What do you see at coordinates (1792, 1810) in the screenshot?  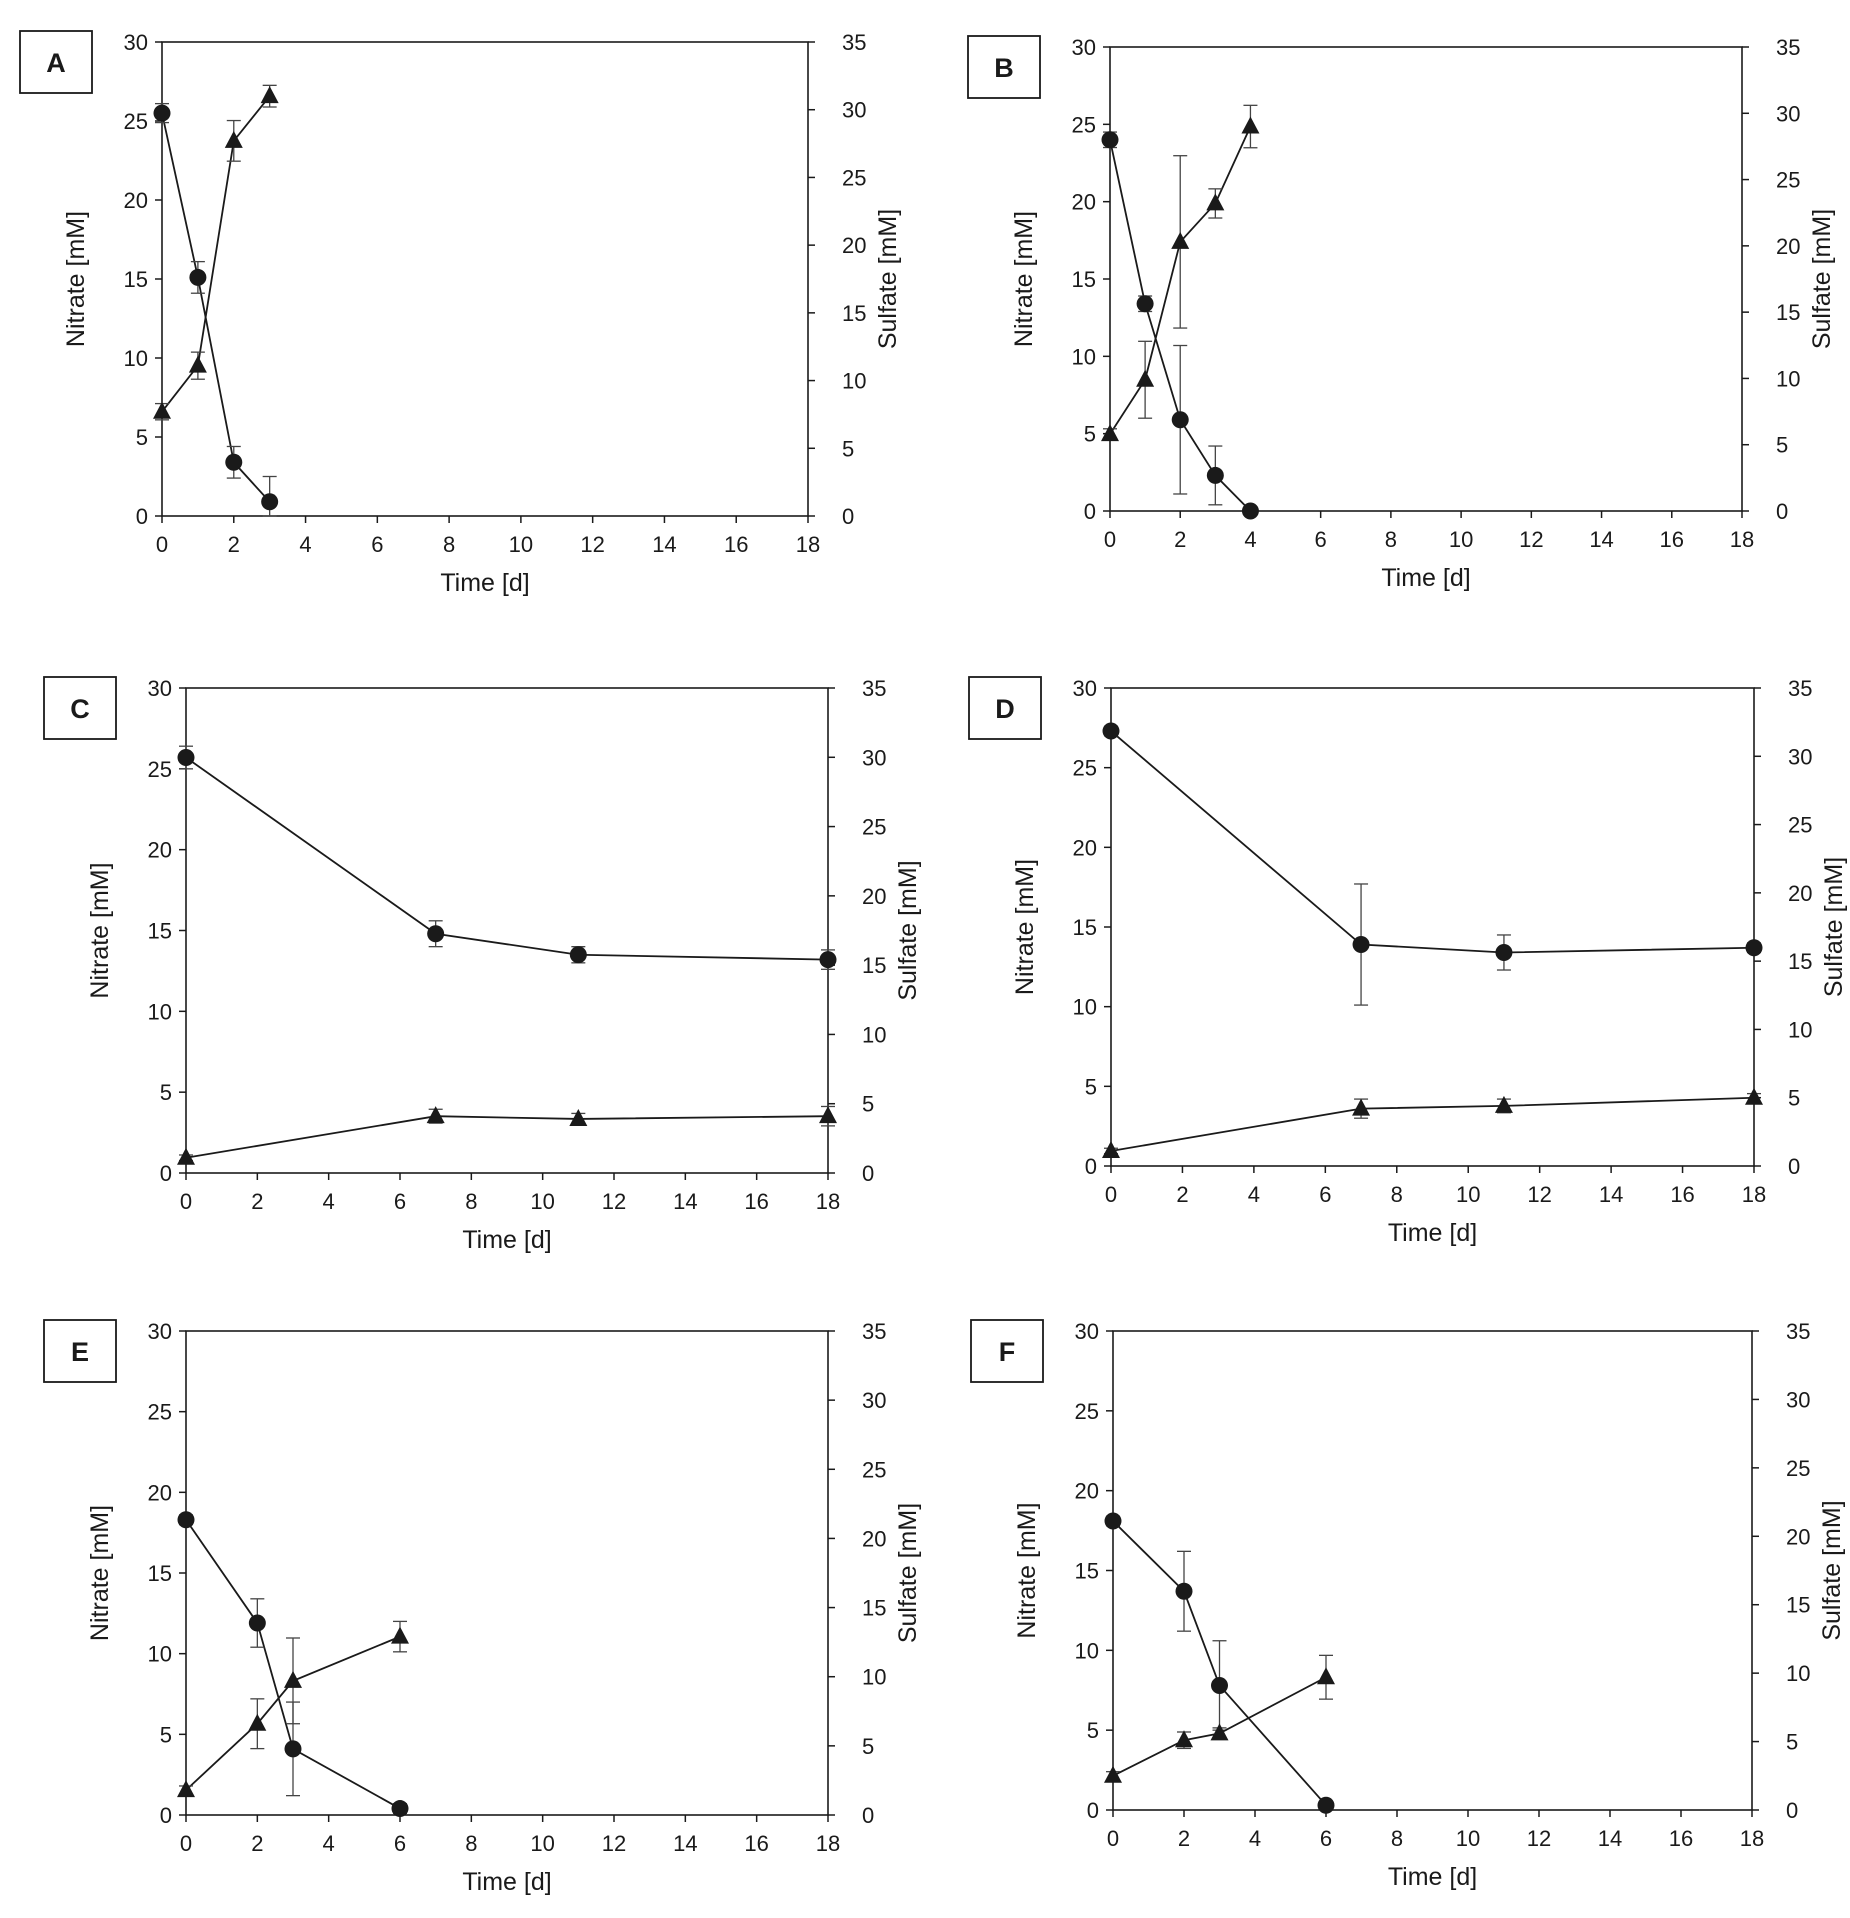 I see `y2-tick-label: 0` at bounding box center [1792, 1810].